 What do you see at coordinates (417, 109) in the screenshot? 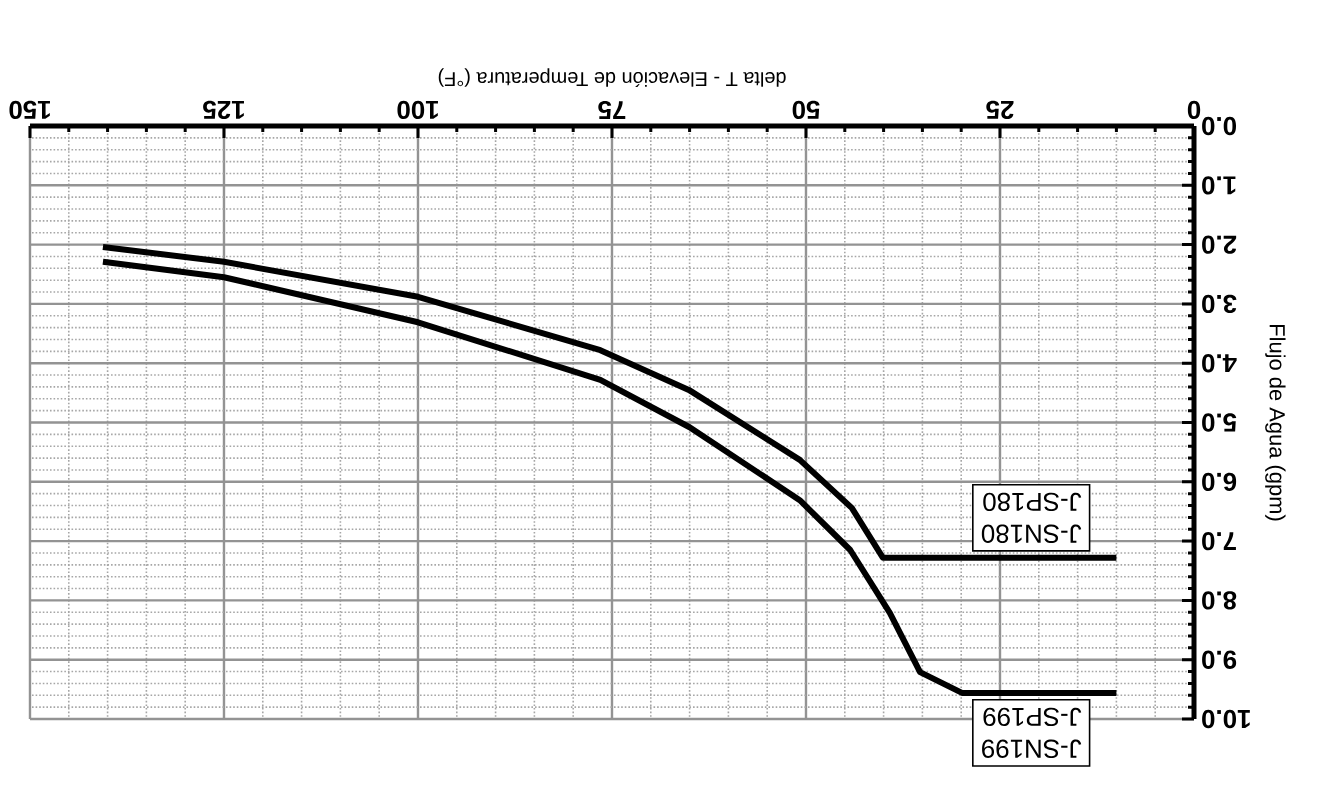
I see `x-tick-label: 100` at bounding box center [417, 109].